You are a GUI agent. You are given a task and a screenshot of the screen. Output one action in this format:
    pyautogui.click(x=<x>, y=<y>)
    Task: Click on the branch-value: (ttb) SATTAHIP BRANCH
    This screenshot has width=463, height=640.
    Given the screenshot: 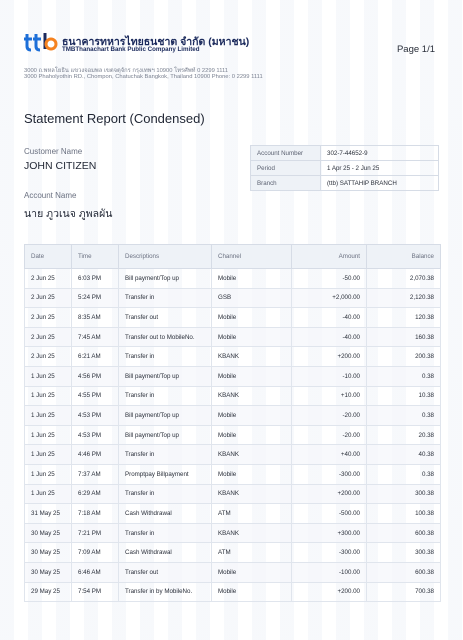 What is the action you would take?
    pyautogui.click(x=379, y=183)
    